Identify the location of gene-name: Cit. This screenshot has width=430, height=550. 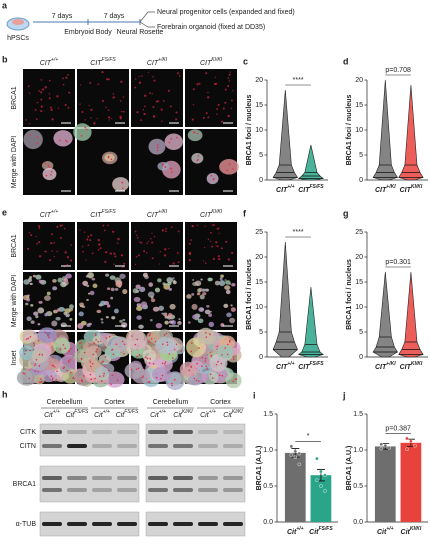
(382, 532).